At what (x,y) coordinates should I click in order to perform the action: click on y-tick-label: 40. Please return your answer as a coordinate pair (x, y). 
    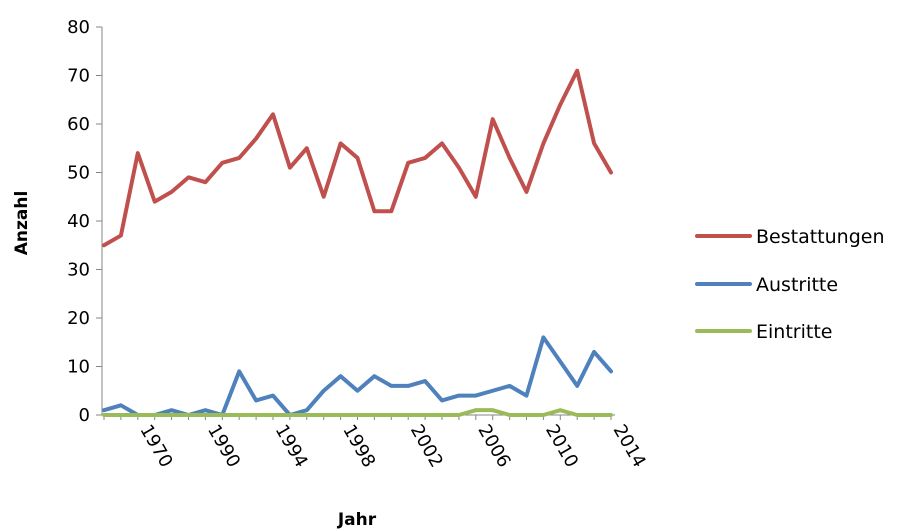
    Looking at the image, I should click on (78, 221).